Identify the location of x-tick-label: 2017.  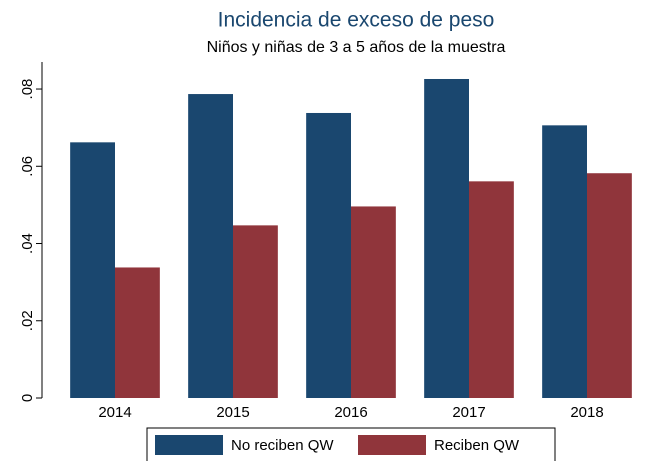
(468, 412).